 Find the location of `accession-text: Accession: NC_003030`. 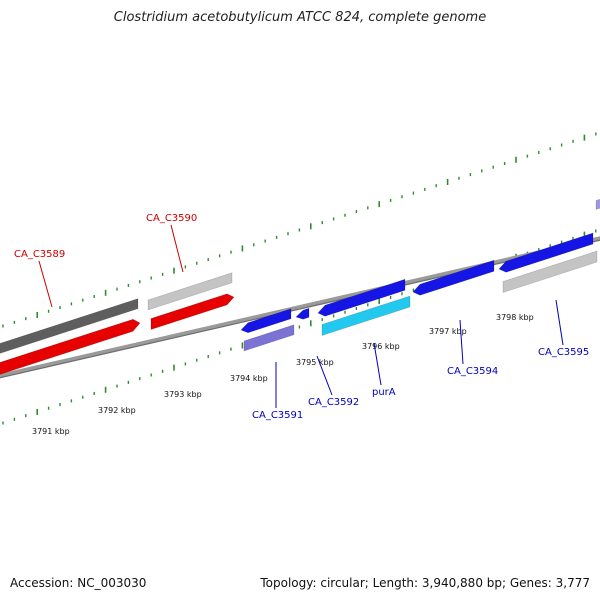

accession-text: Accession: NC_003030 is located at coordinates (78, 583).